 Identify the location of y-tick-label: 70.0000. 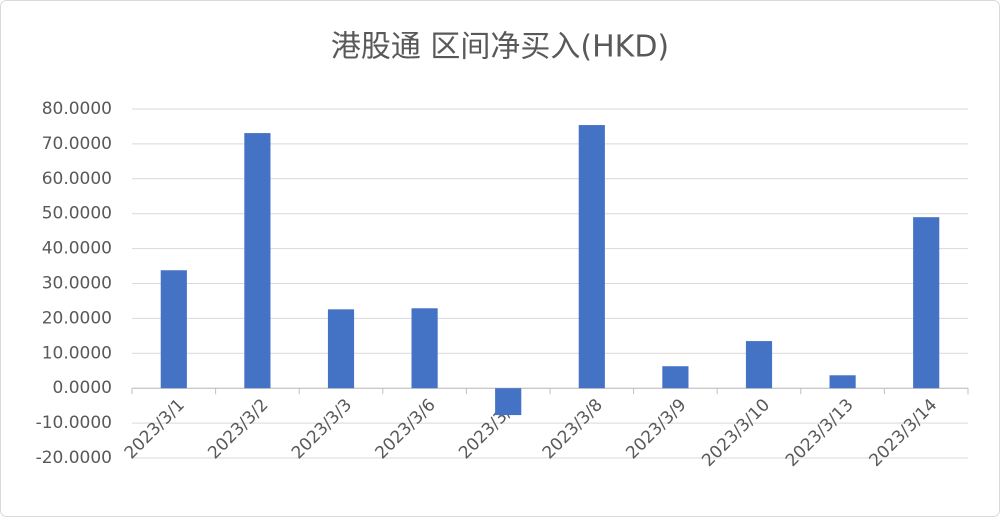
(77, 144).